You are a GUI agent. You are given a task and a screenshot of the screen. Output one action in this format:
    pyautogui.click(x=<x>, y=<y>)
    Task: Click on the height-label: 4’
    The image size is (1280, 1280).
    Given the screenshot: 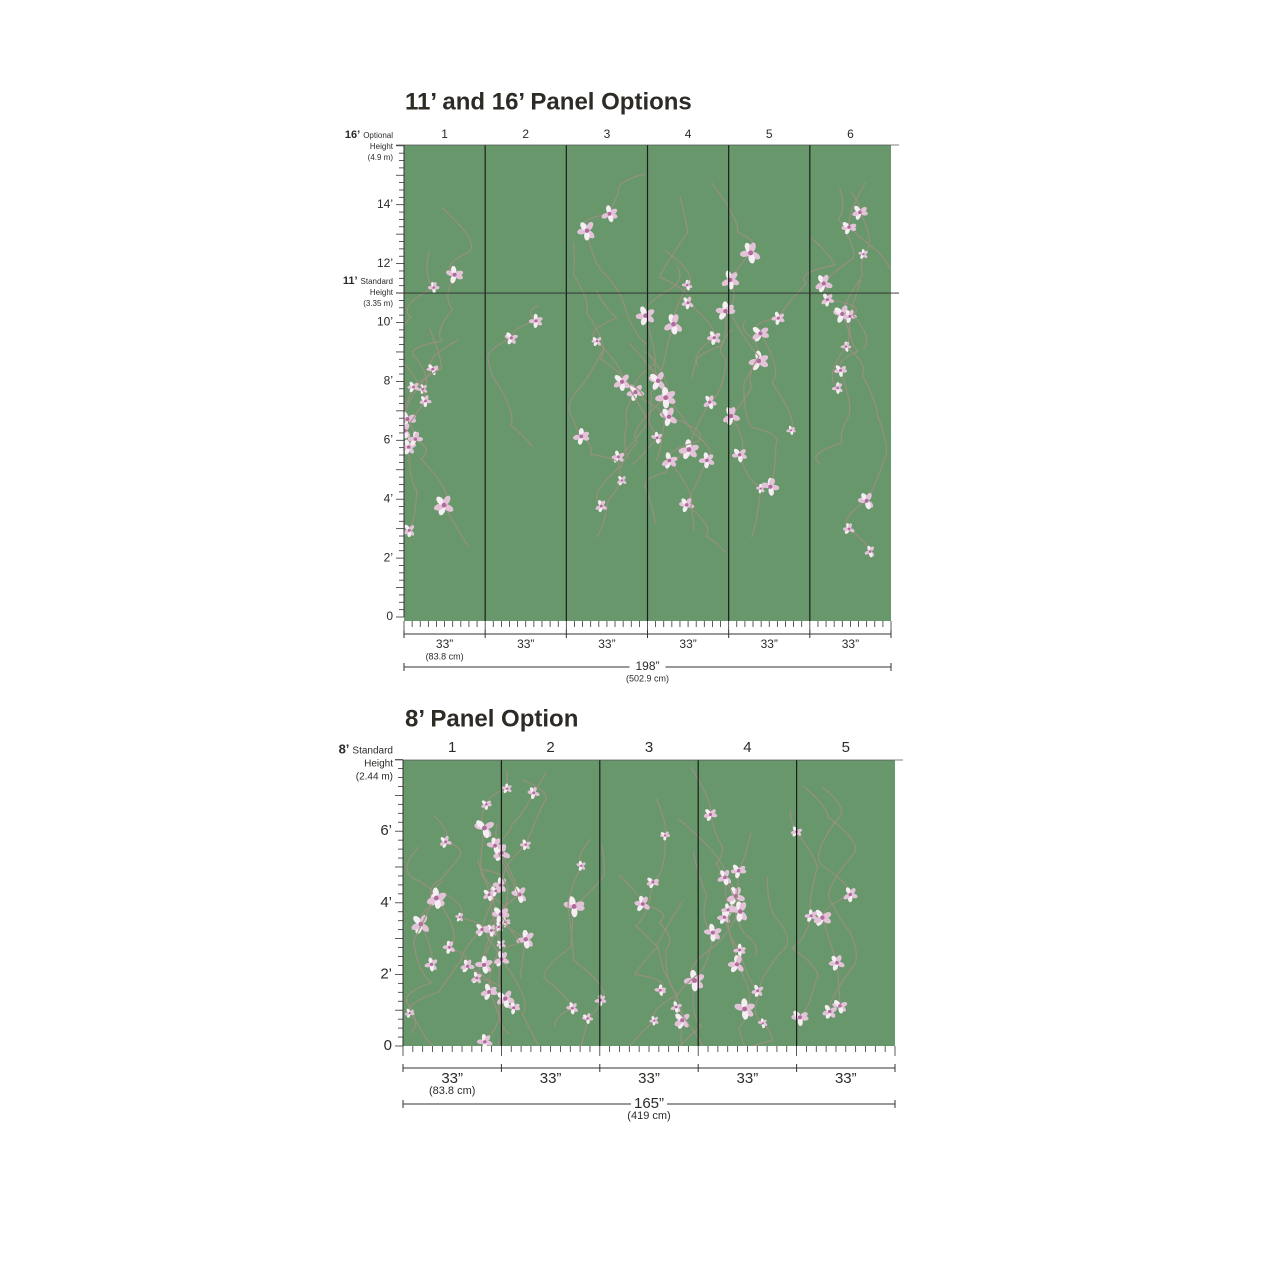 What is the action you would take?
    pyautogui.click(x=388, y=498)
    